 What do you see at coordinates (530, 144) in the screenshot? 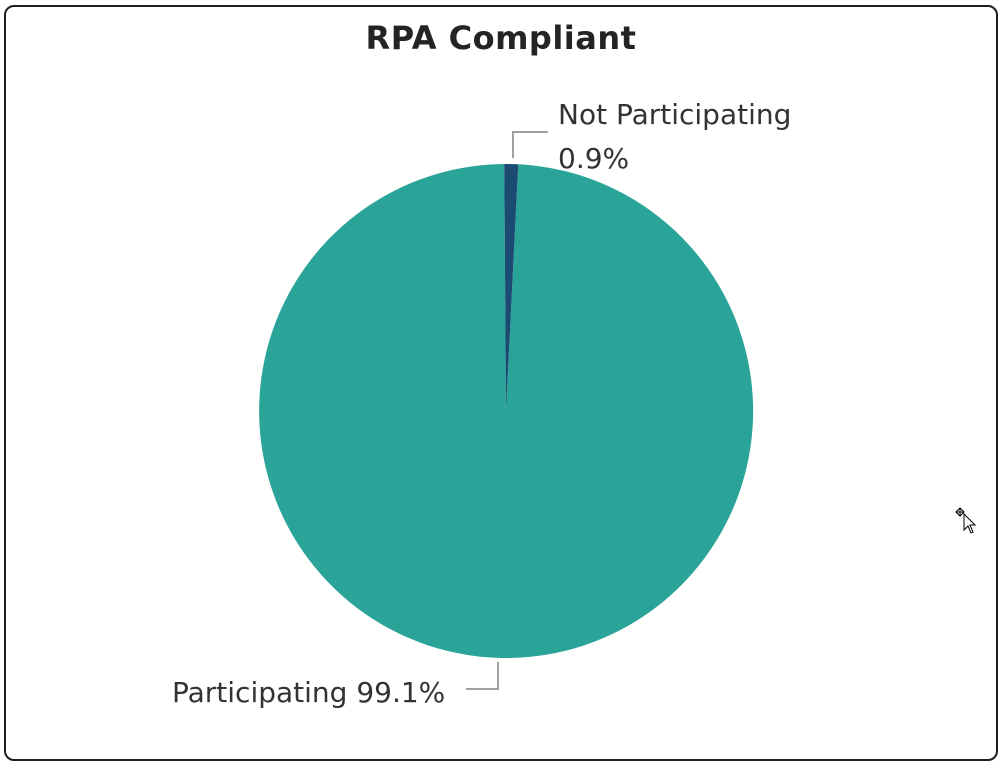
I see `leader-line-not-participating` at bounding box center [530, 144].